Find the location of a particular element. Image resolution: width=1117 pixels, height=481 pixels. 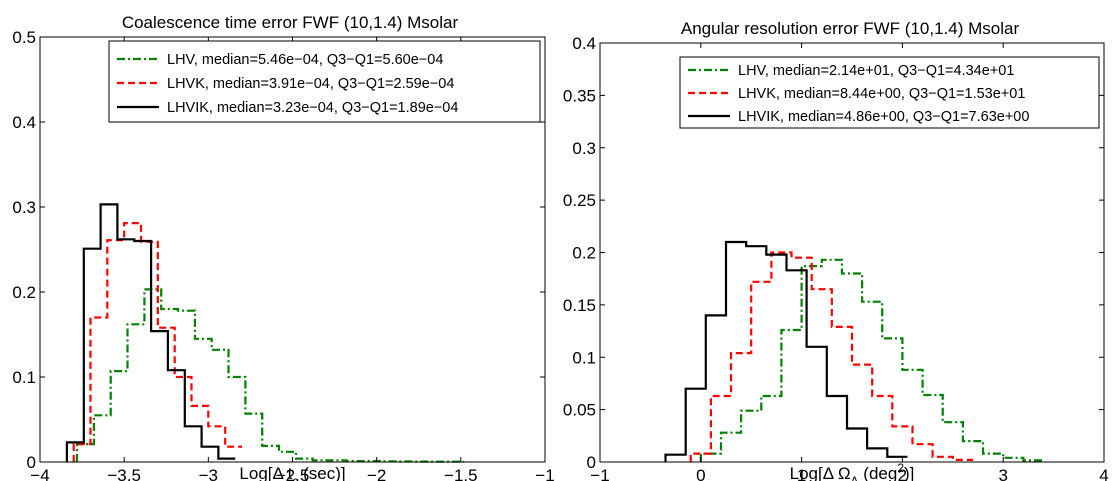

x-tick-label: 4 is located at coordinates (1103, 473).